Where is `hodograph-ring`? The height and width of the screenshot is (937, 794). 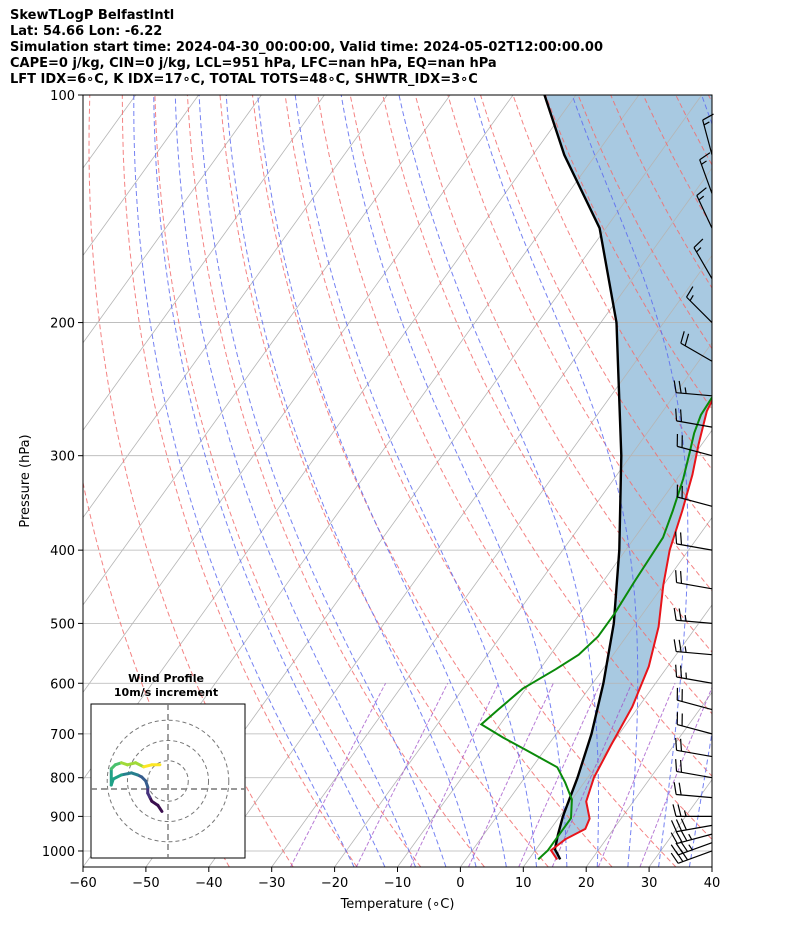 hodograph-ring is located at coordinates (168, 781).